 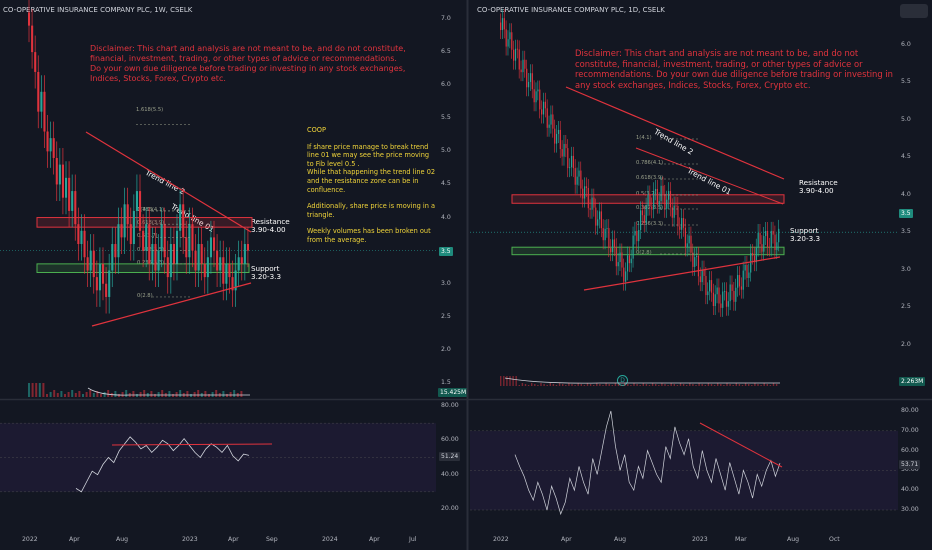 What do you see at coordinates (906, 194) in the screenshot?
I see `right-price-tick: 4.0` at bounding box center [906, 194].